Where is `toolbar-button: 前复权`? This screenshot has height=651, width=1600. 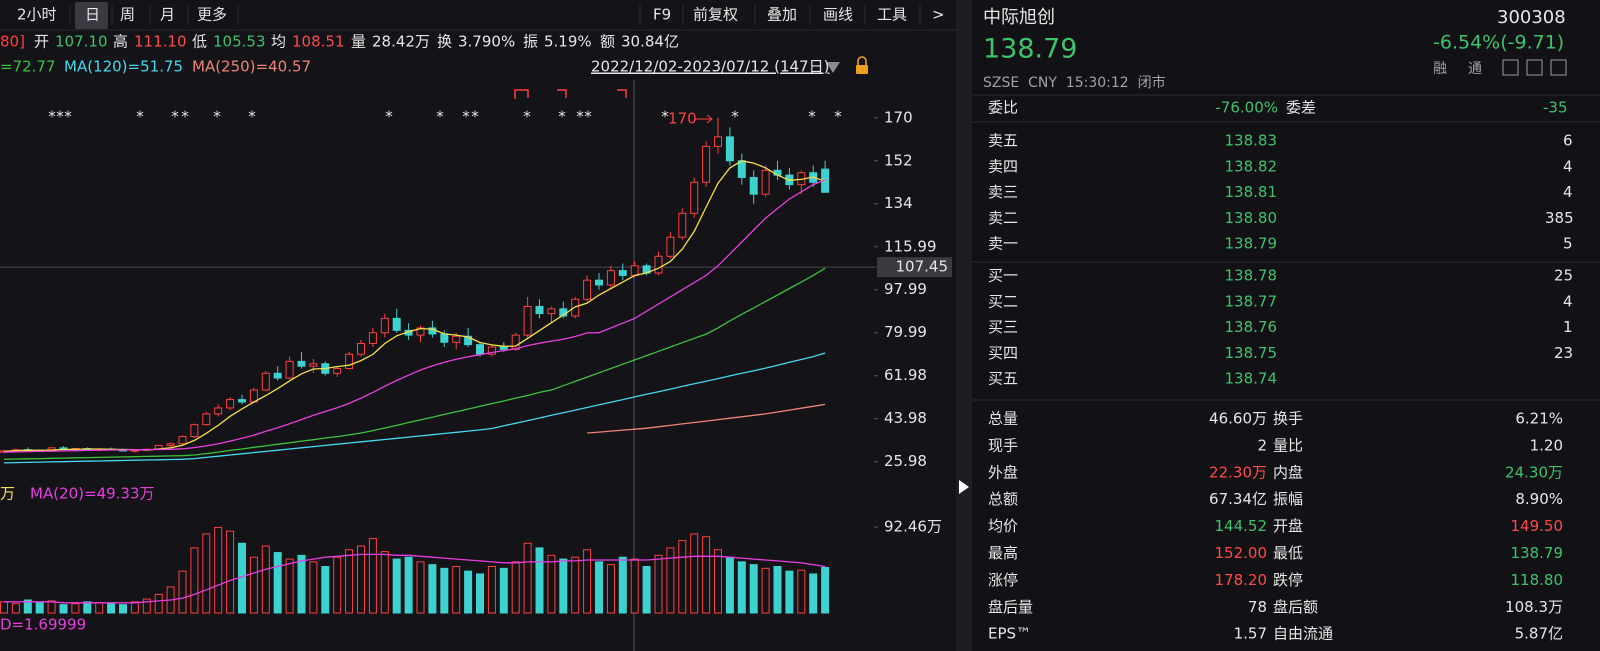
toolbar-button: 前复权 is located at coordinates (715, 15).